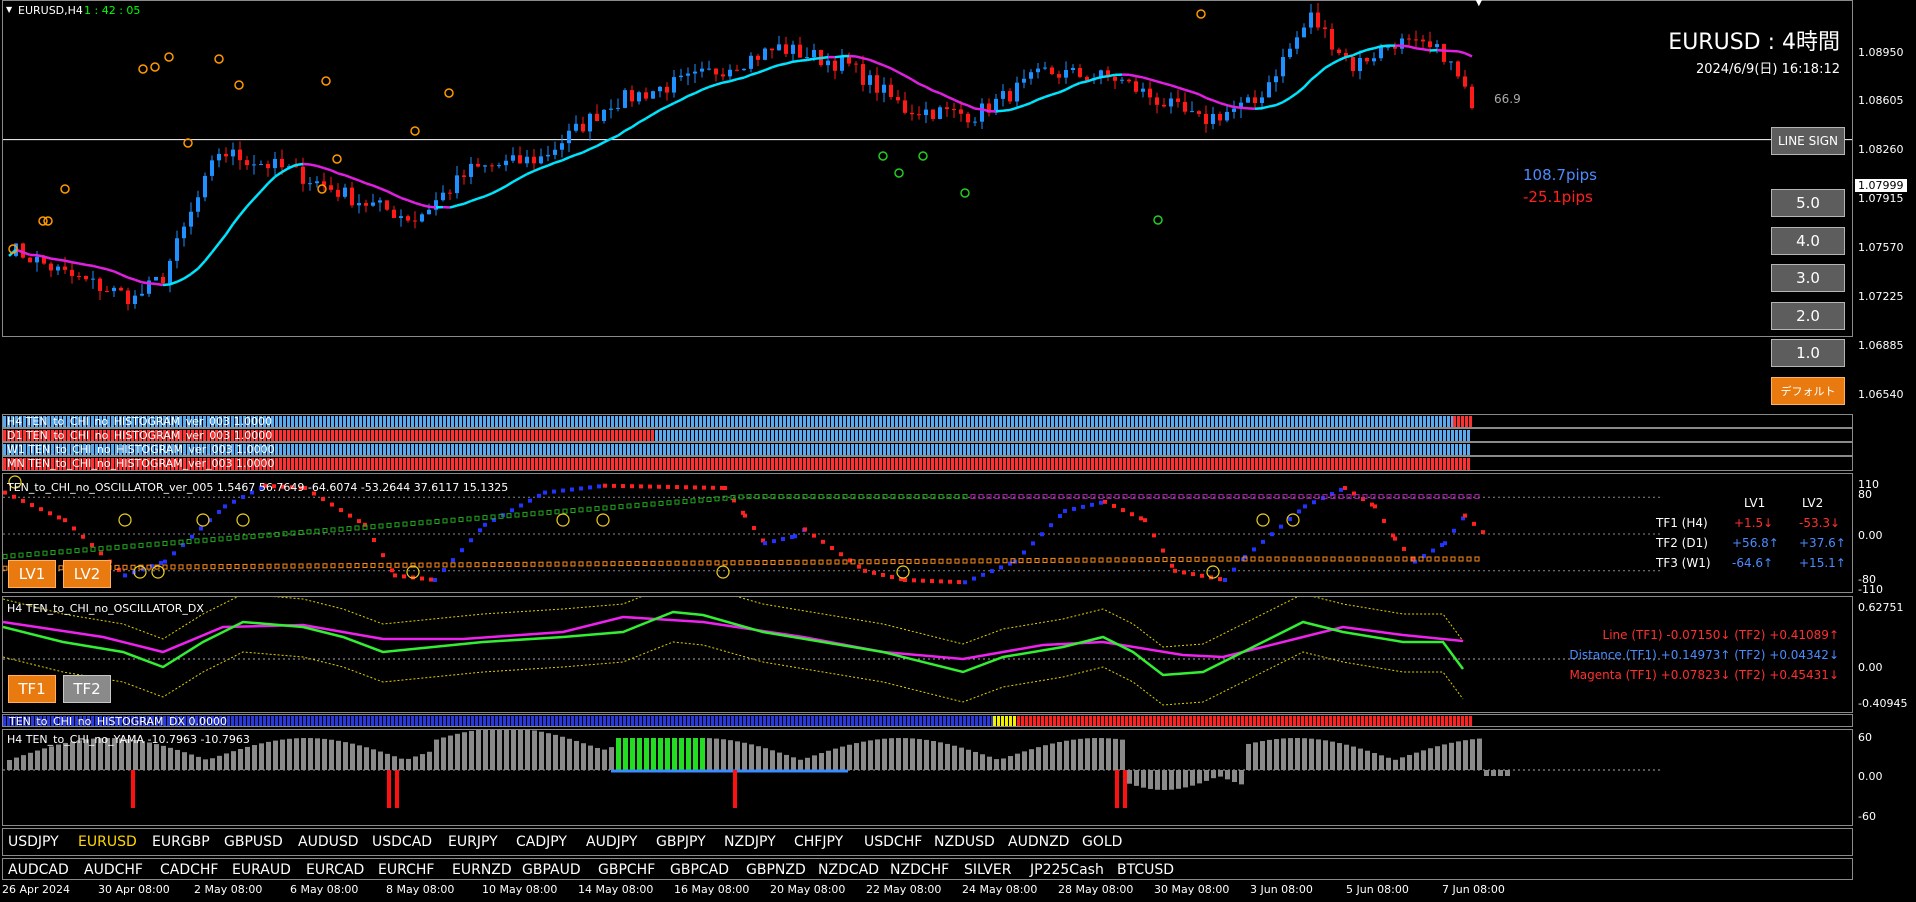 This screenshot has height=902, width=1916. What do you see at coordinates (988, 870) in the screenshot?
I see `symbol-silver: SILVER` at bounding box center [988, 870].